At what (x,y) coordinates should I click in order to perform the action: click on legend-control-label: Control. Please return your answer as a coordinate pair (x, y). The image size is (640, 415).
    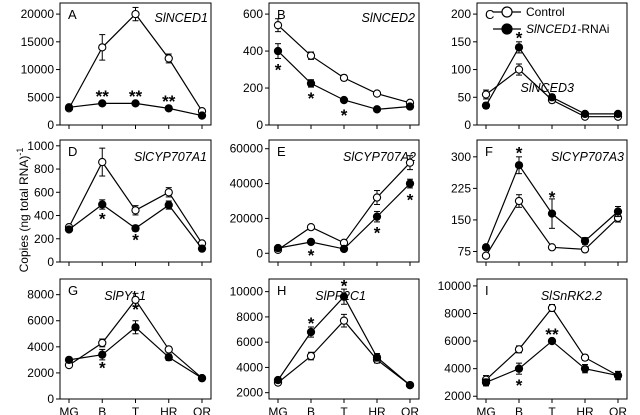
    Looking at the image, I should click on (545, 12).